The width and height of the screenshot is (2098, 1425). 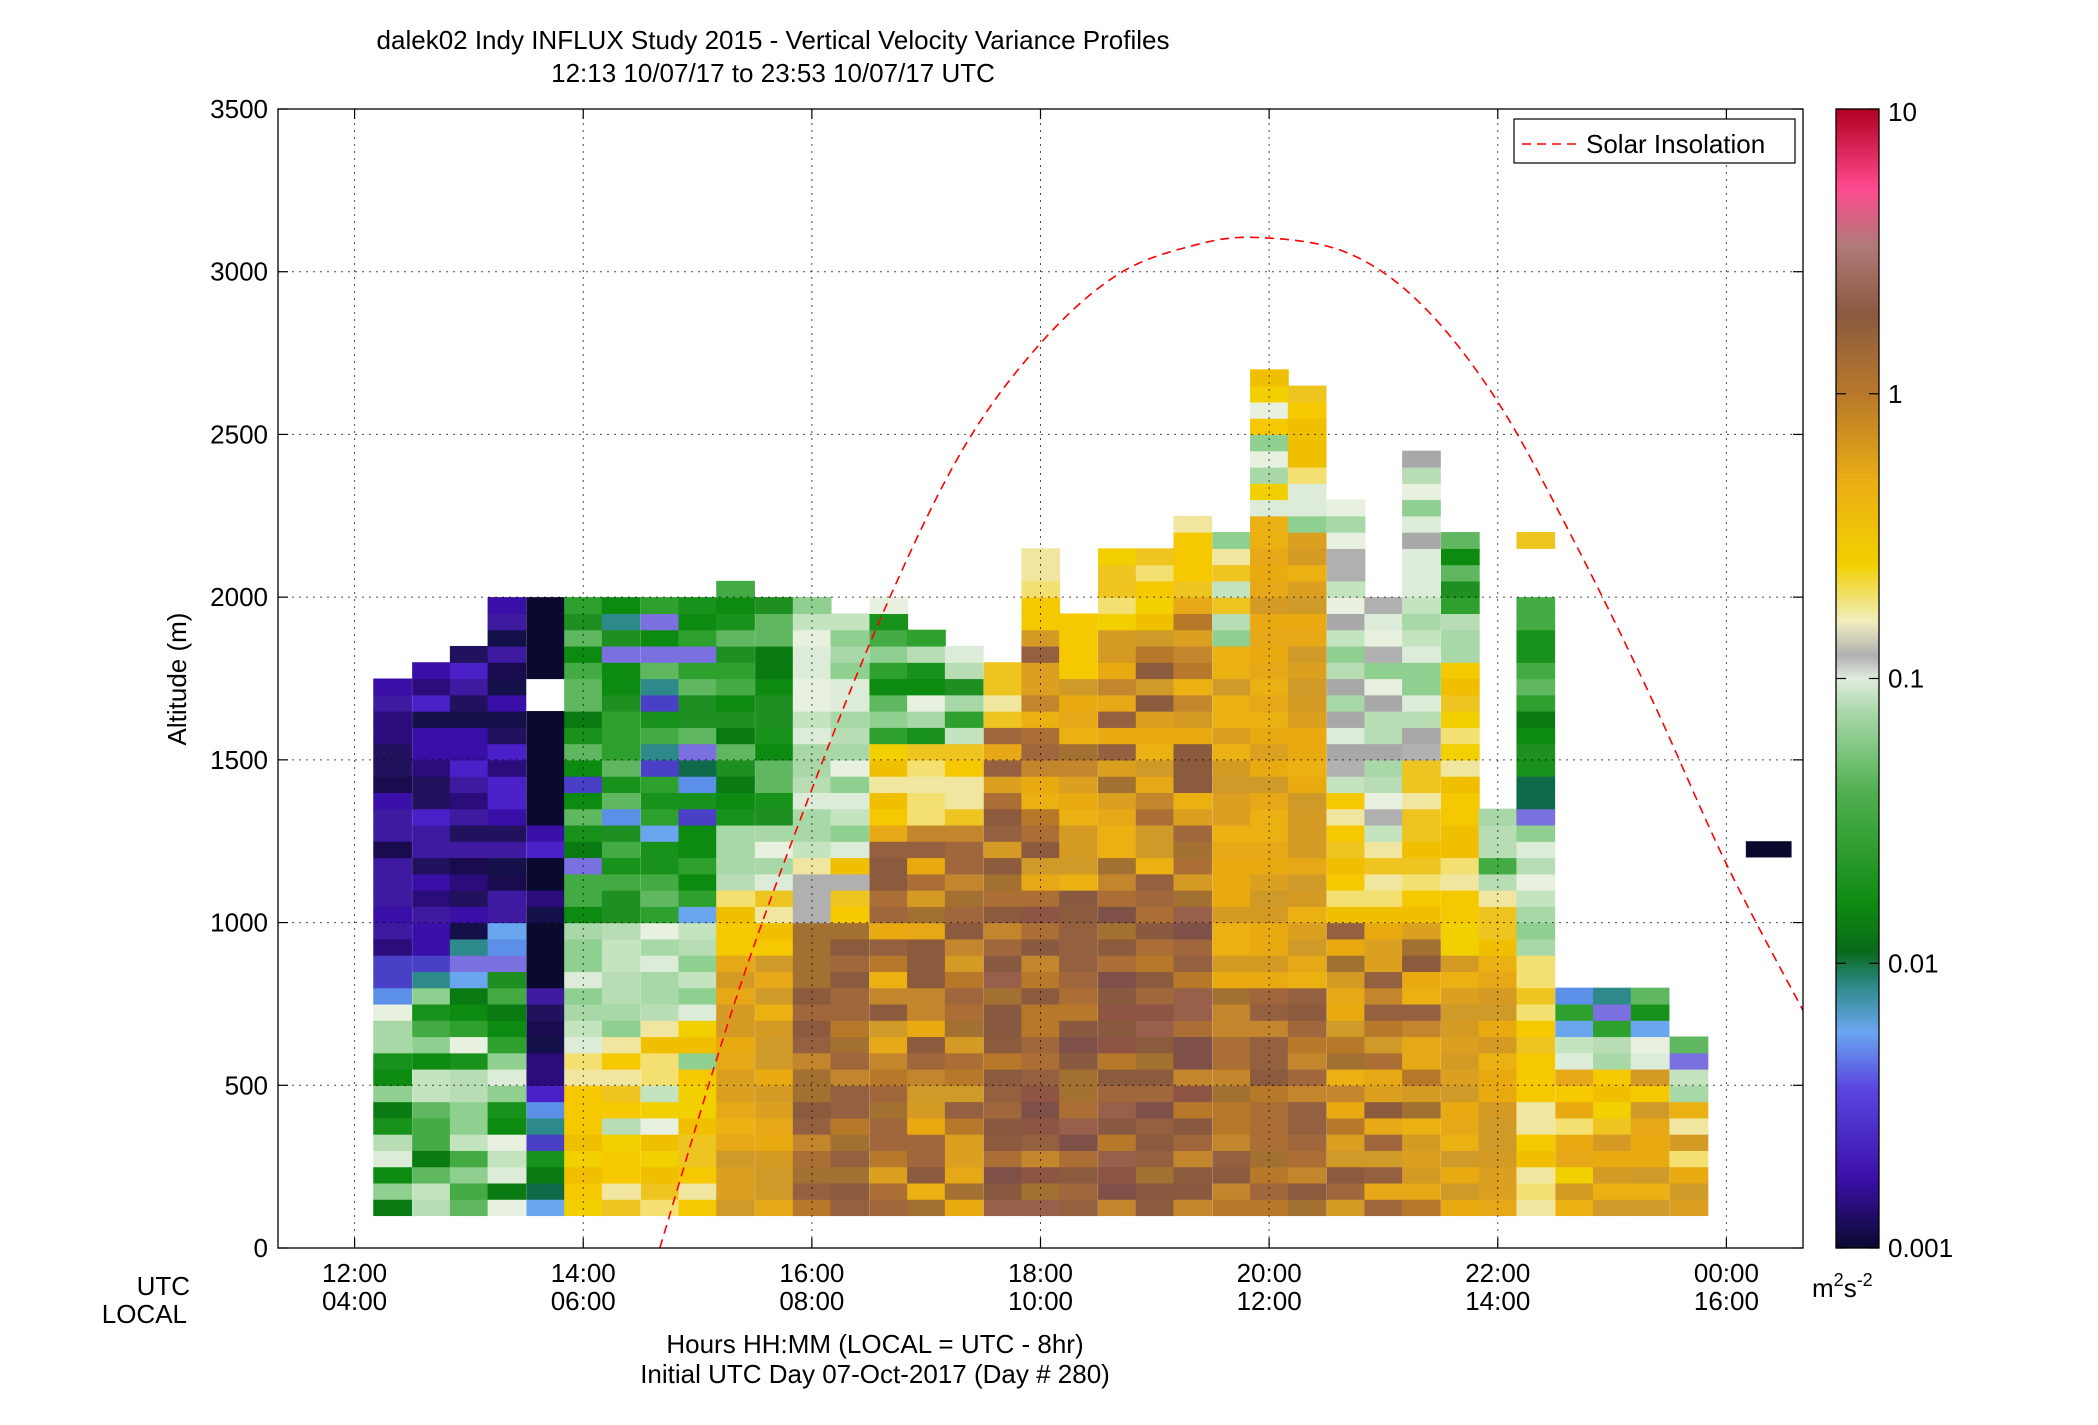 What do you see at coordinates (1823, 1288) in the screenshot?
I see `colorbar-unit-base: m` at bounding box center [1823, 1288].